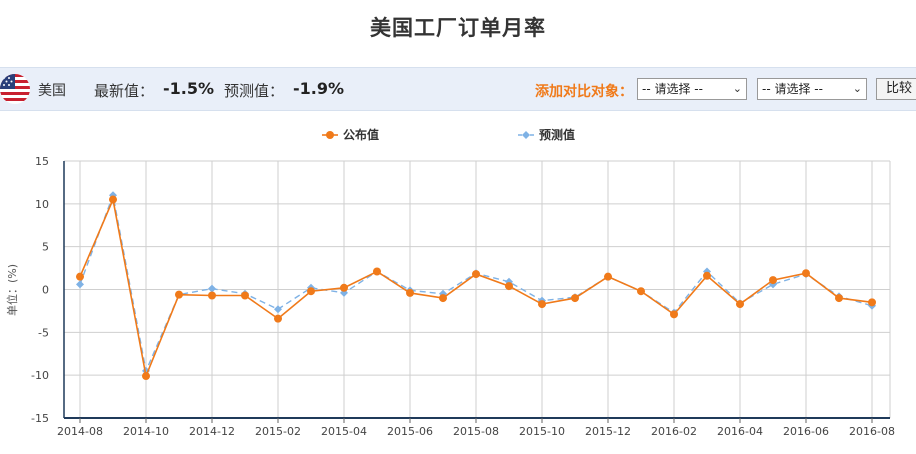 The height and width of the screenshot is (454, 916). Describe the element at coordinates (344, 431) in the screenshot. I see `x-tick-label: 2015-04` at that location.